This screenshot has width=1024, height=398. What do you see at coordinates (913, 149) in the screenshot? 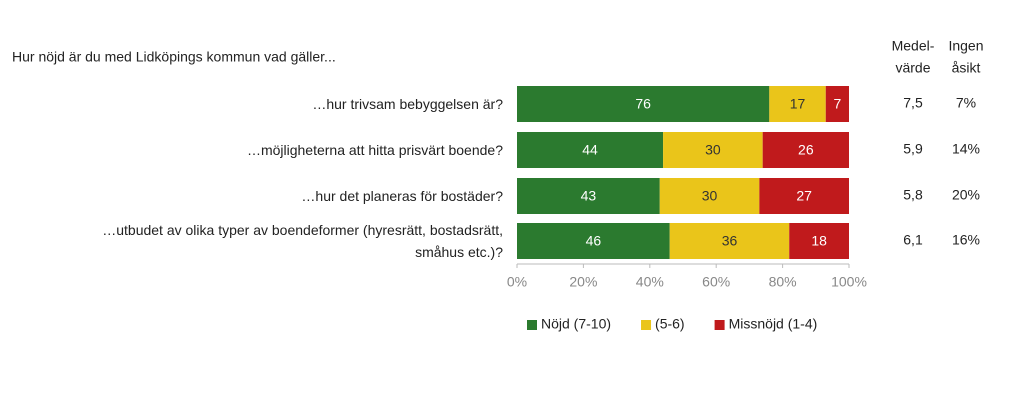
I see `column-value: 5,9` at bounding box center [913, 149].